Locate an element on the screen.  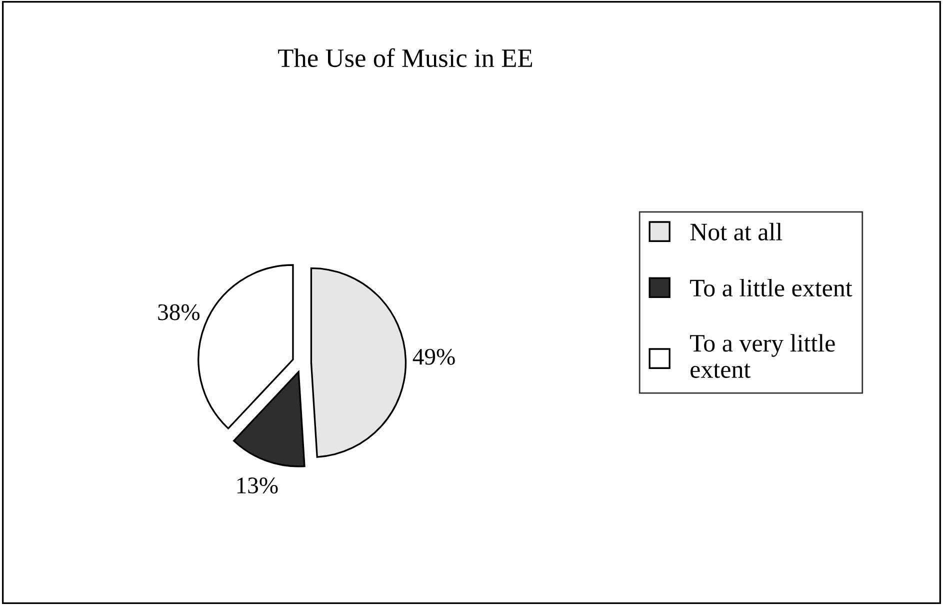
legend-label: Not at all is located at coordinates (736, 231).